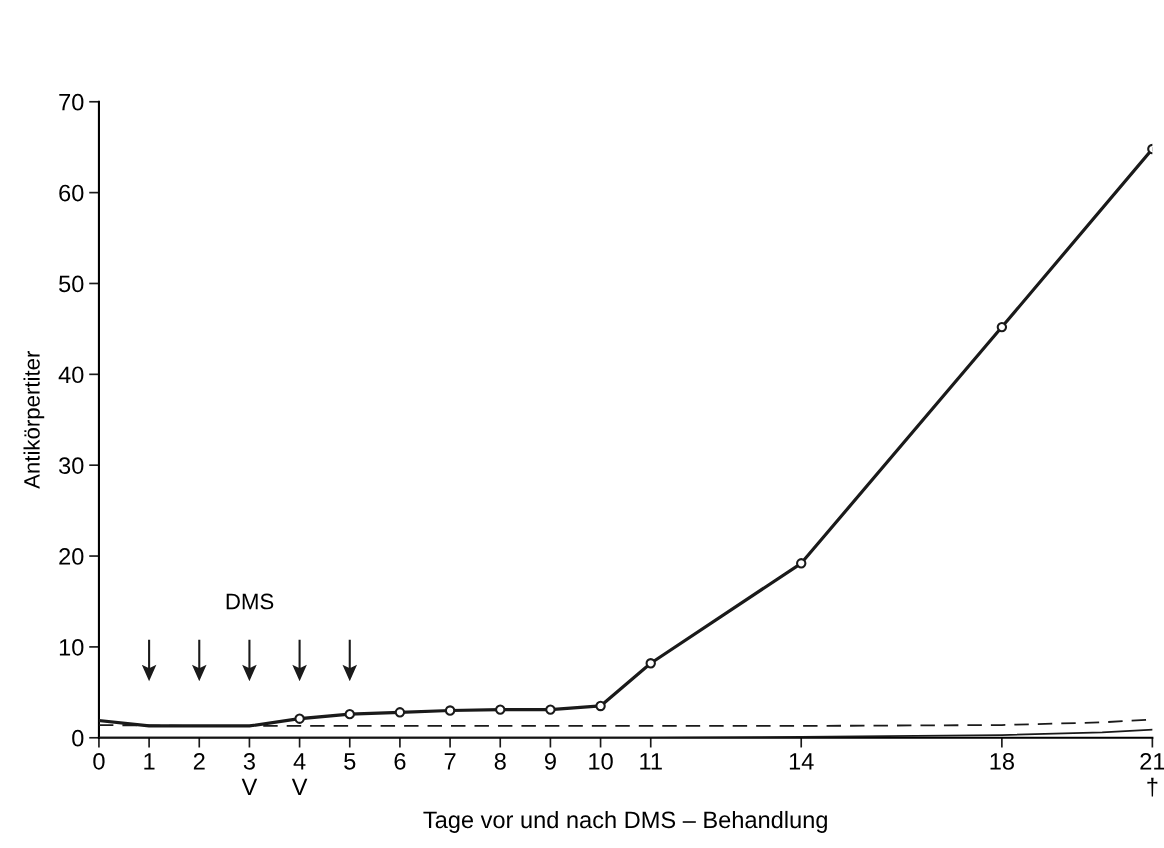 The width and height of the screenshot is (1164, 848). I want to click on x-axis-title: Tage vor und nach DMS – Behandlung, so click(625, 821).